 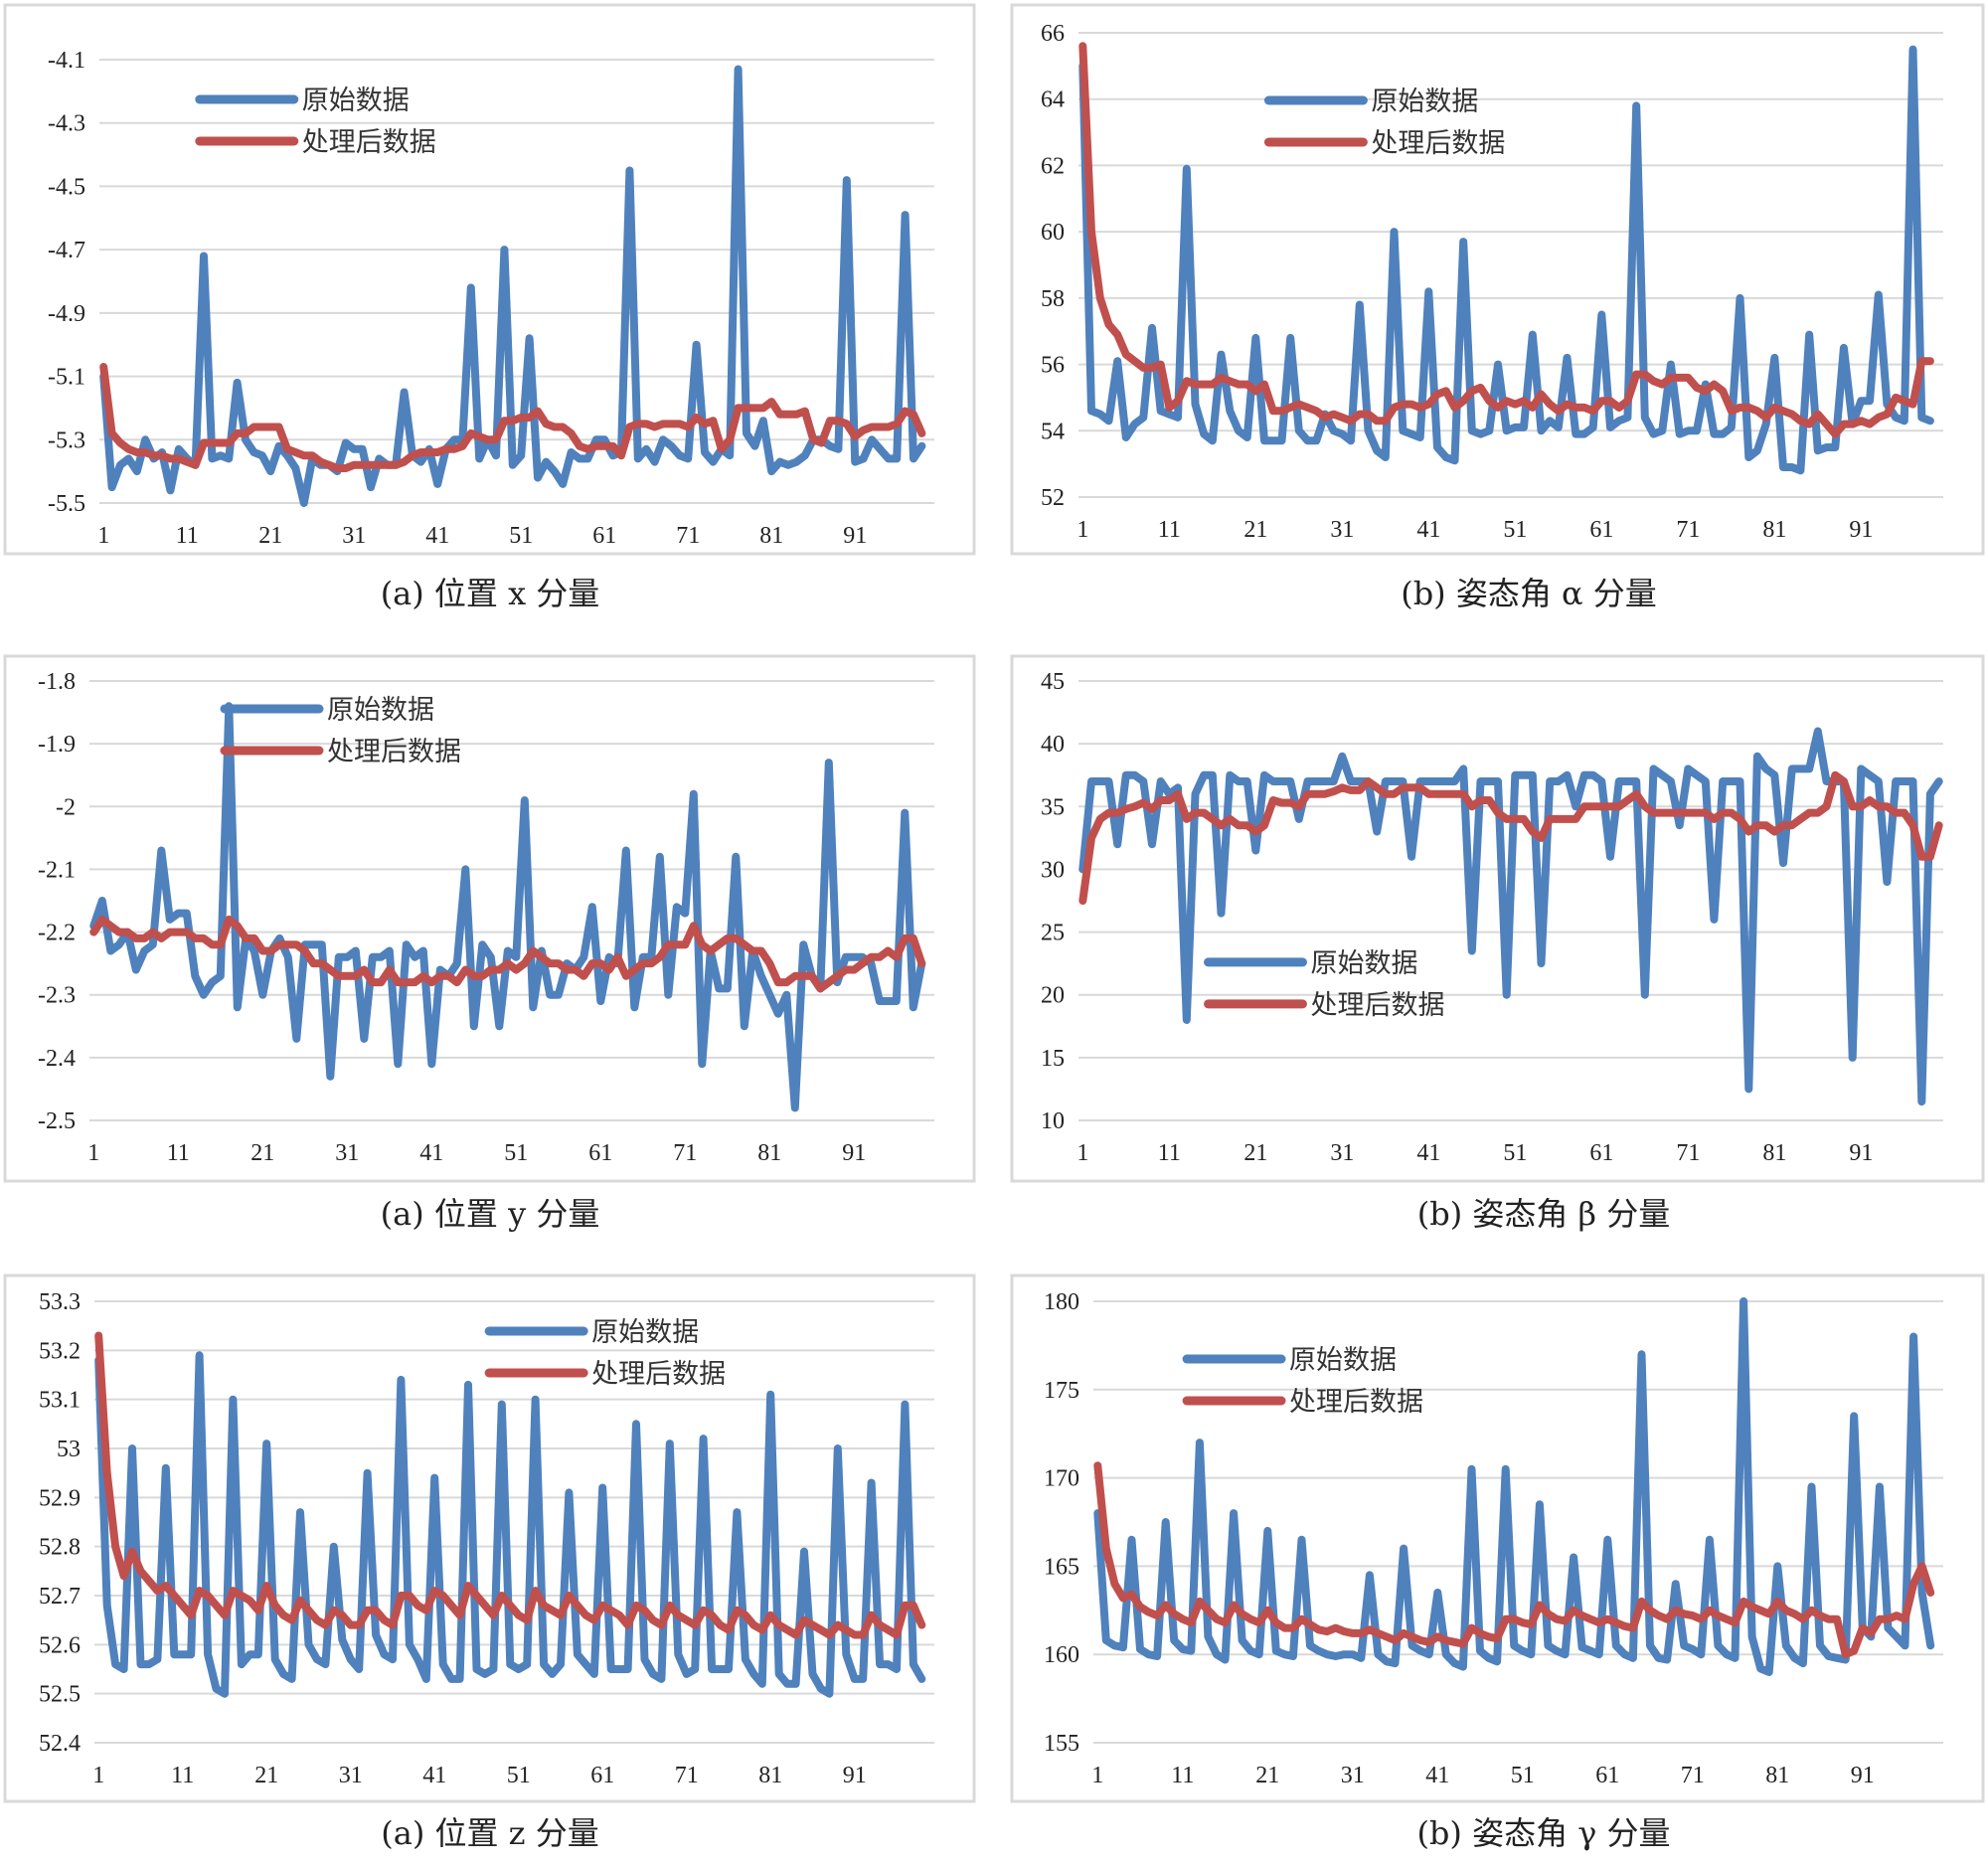 I want to click on y-tick-label: 52.7, so click(x=60, y=1597).